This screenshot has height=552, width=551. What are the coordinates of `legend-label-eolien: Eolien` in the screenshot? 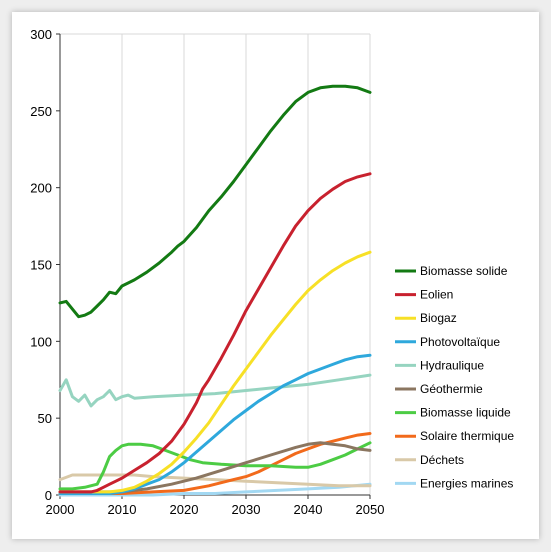 It's located at (436, 295).